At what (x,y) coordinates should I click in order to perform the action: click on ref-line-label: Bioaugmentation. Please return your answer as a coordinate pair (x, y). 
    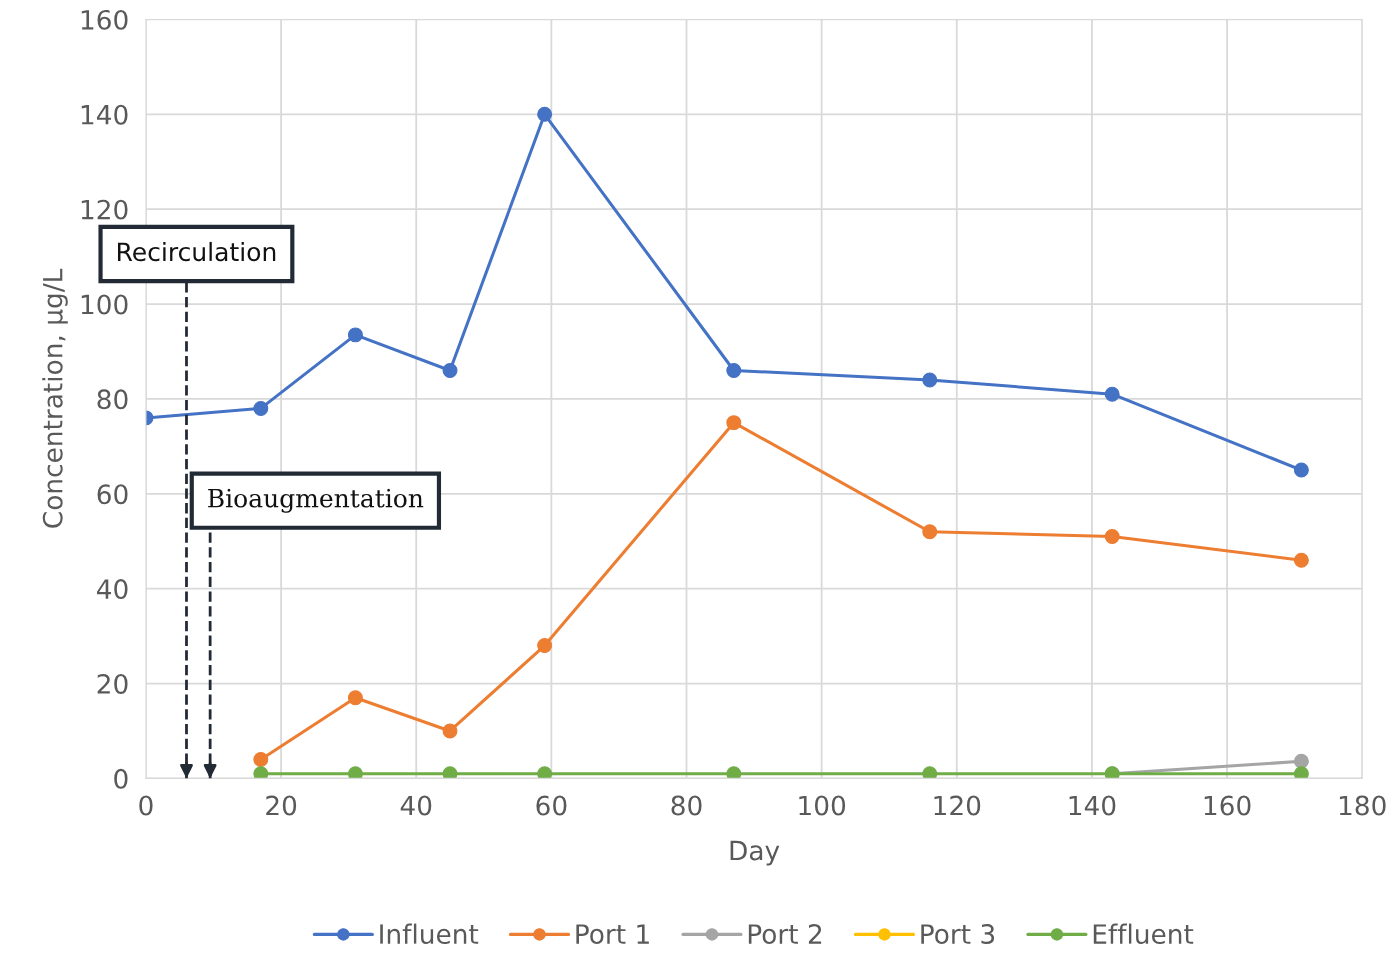
    Looking at the image, I should click on (316, 500).